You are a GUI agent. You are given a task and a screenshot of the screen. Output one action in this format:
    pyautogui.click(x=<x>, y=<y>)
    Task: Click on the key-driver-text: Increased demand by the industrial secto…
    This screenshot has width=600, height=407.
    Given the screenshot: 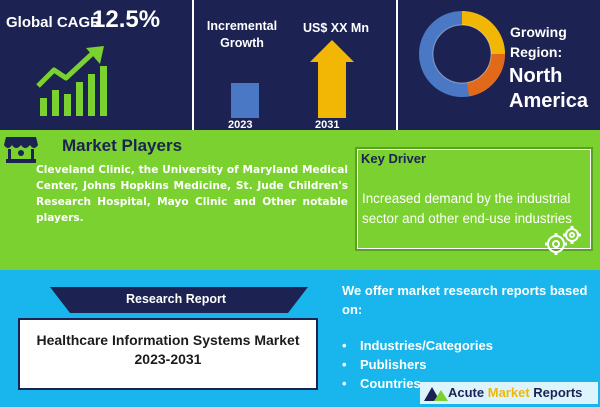 What is the action you would take?
    pyautogui.click(x=467, y=208)
    